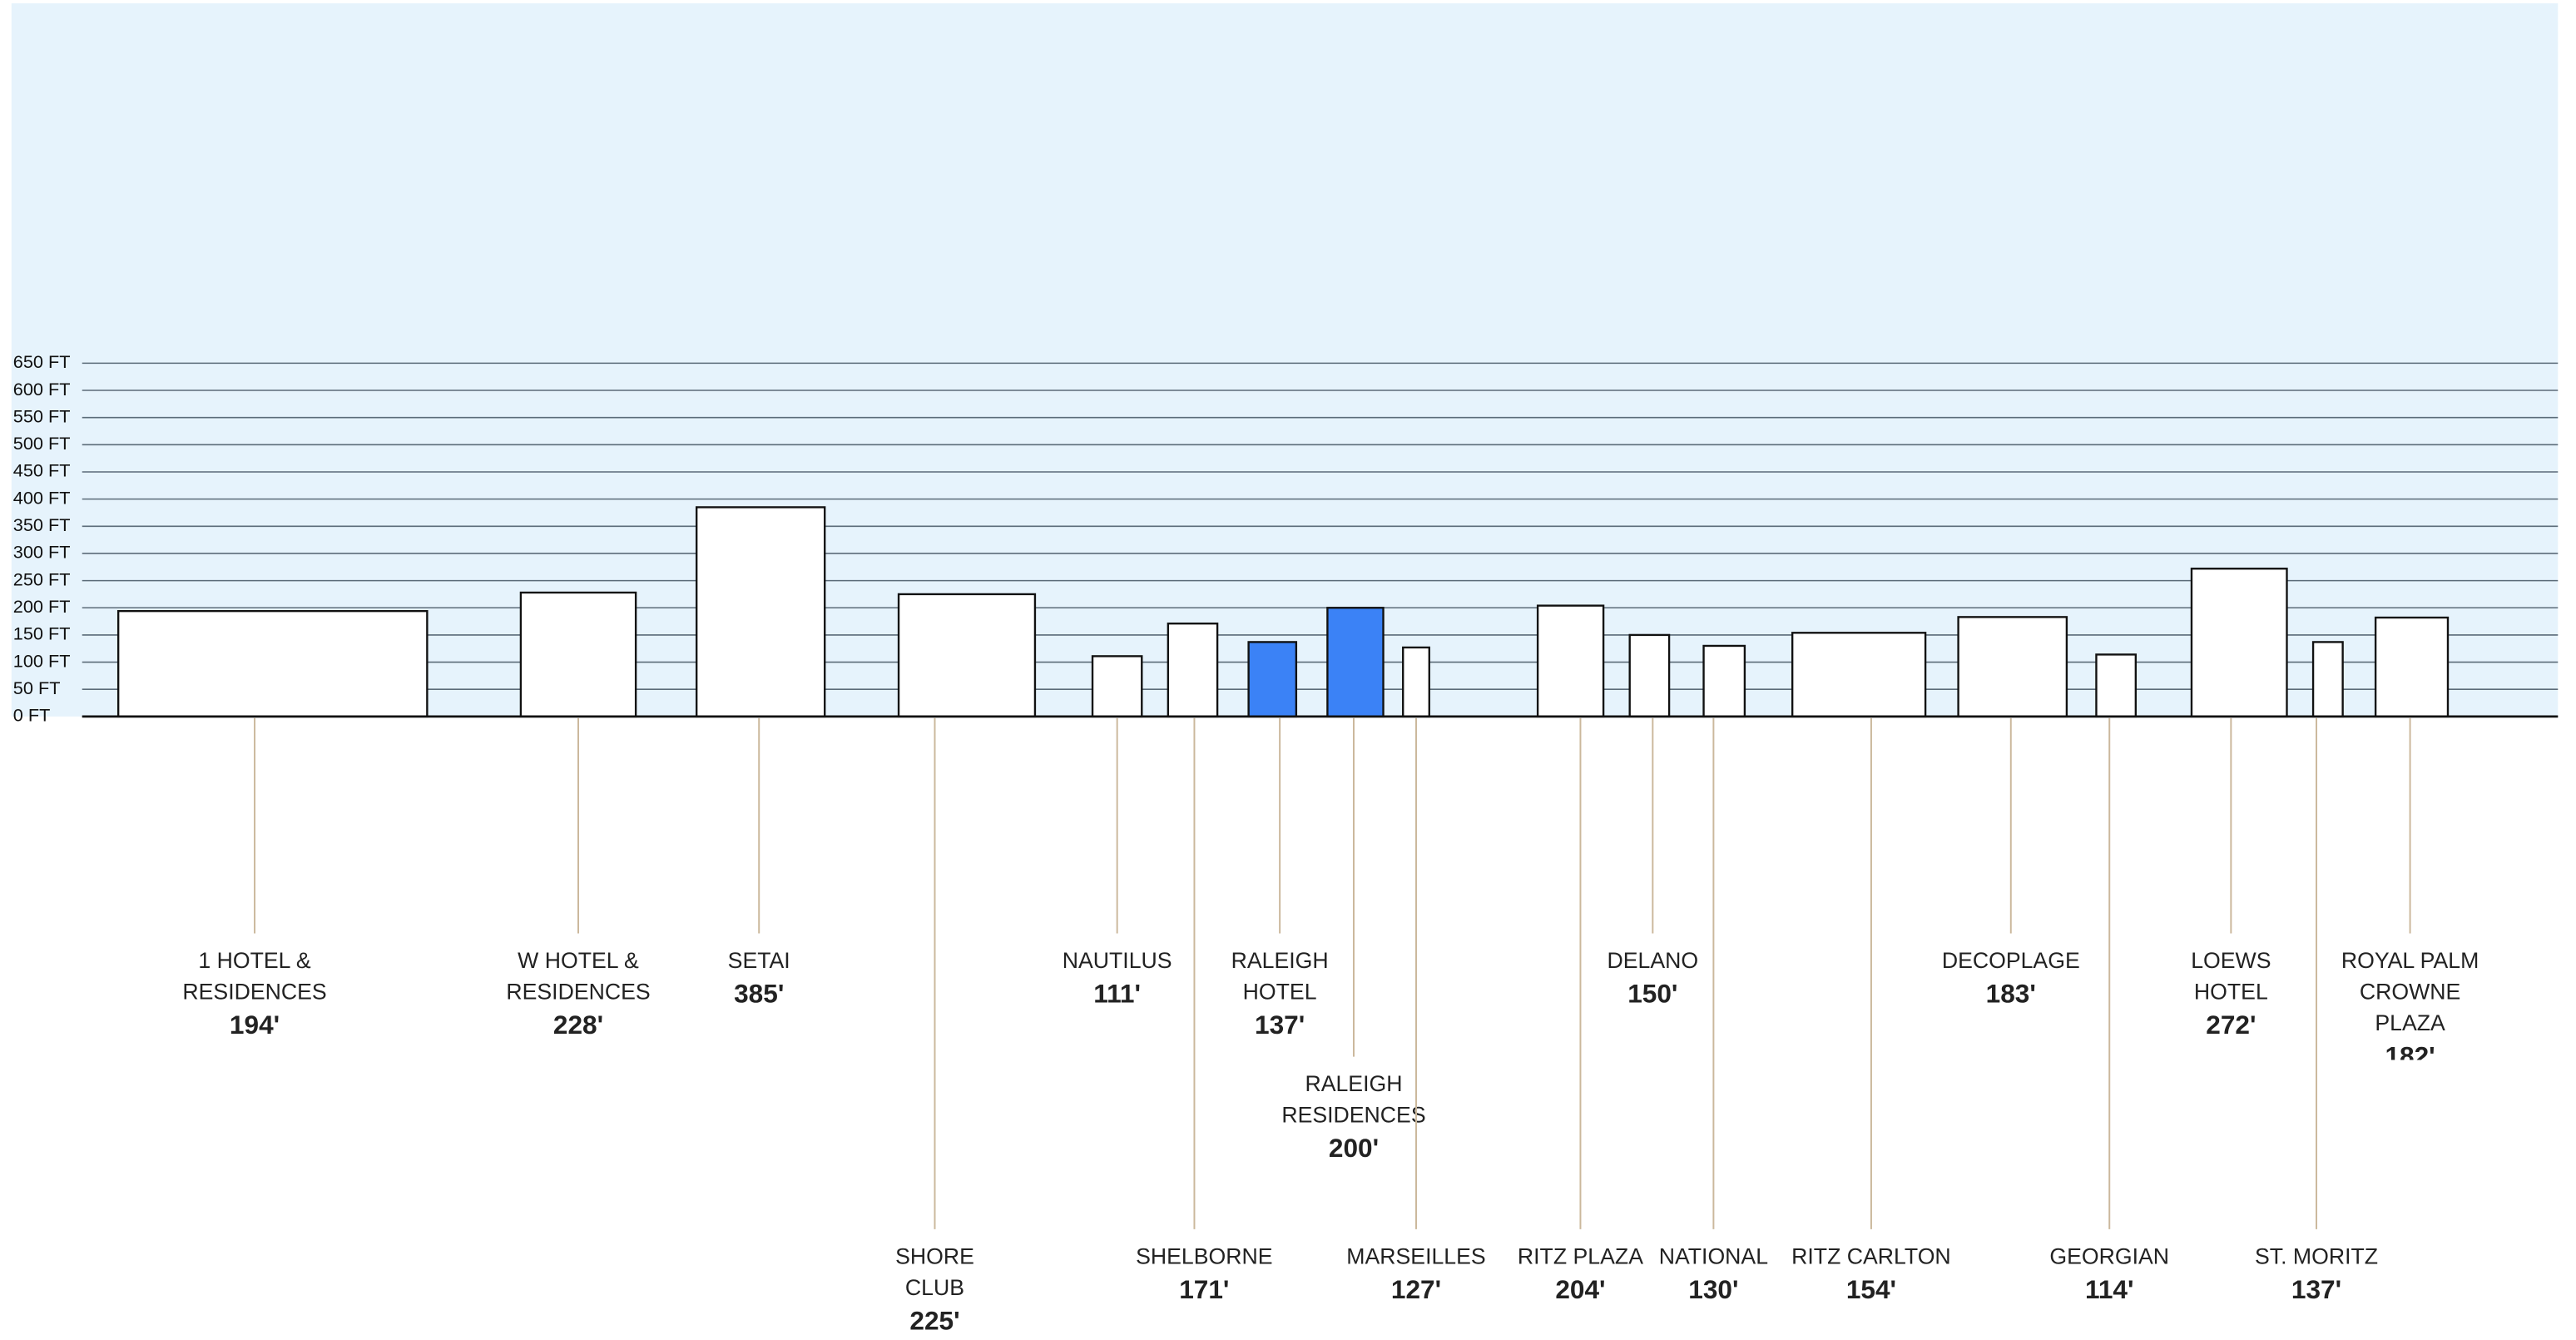 The width and height of the screenshot is (2576, 1340). I want to click on y-tick-label: 150 FT, so click(42, 633).